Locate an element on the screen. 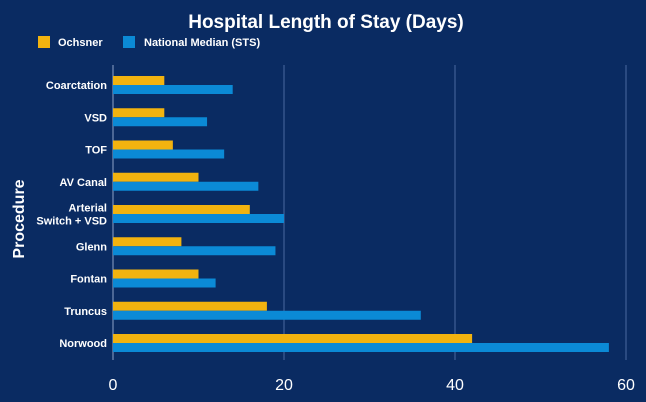 This screenshot has width=646, height=402. legend: Ochsner National Median (STS) is located at coordinates (149, 42).